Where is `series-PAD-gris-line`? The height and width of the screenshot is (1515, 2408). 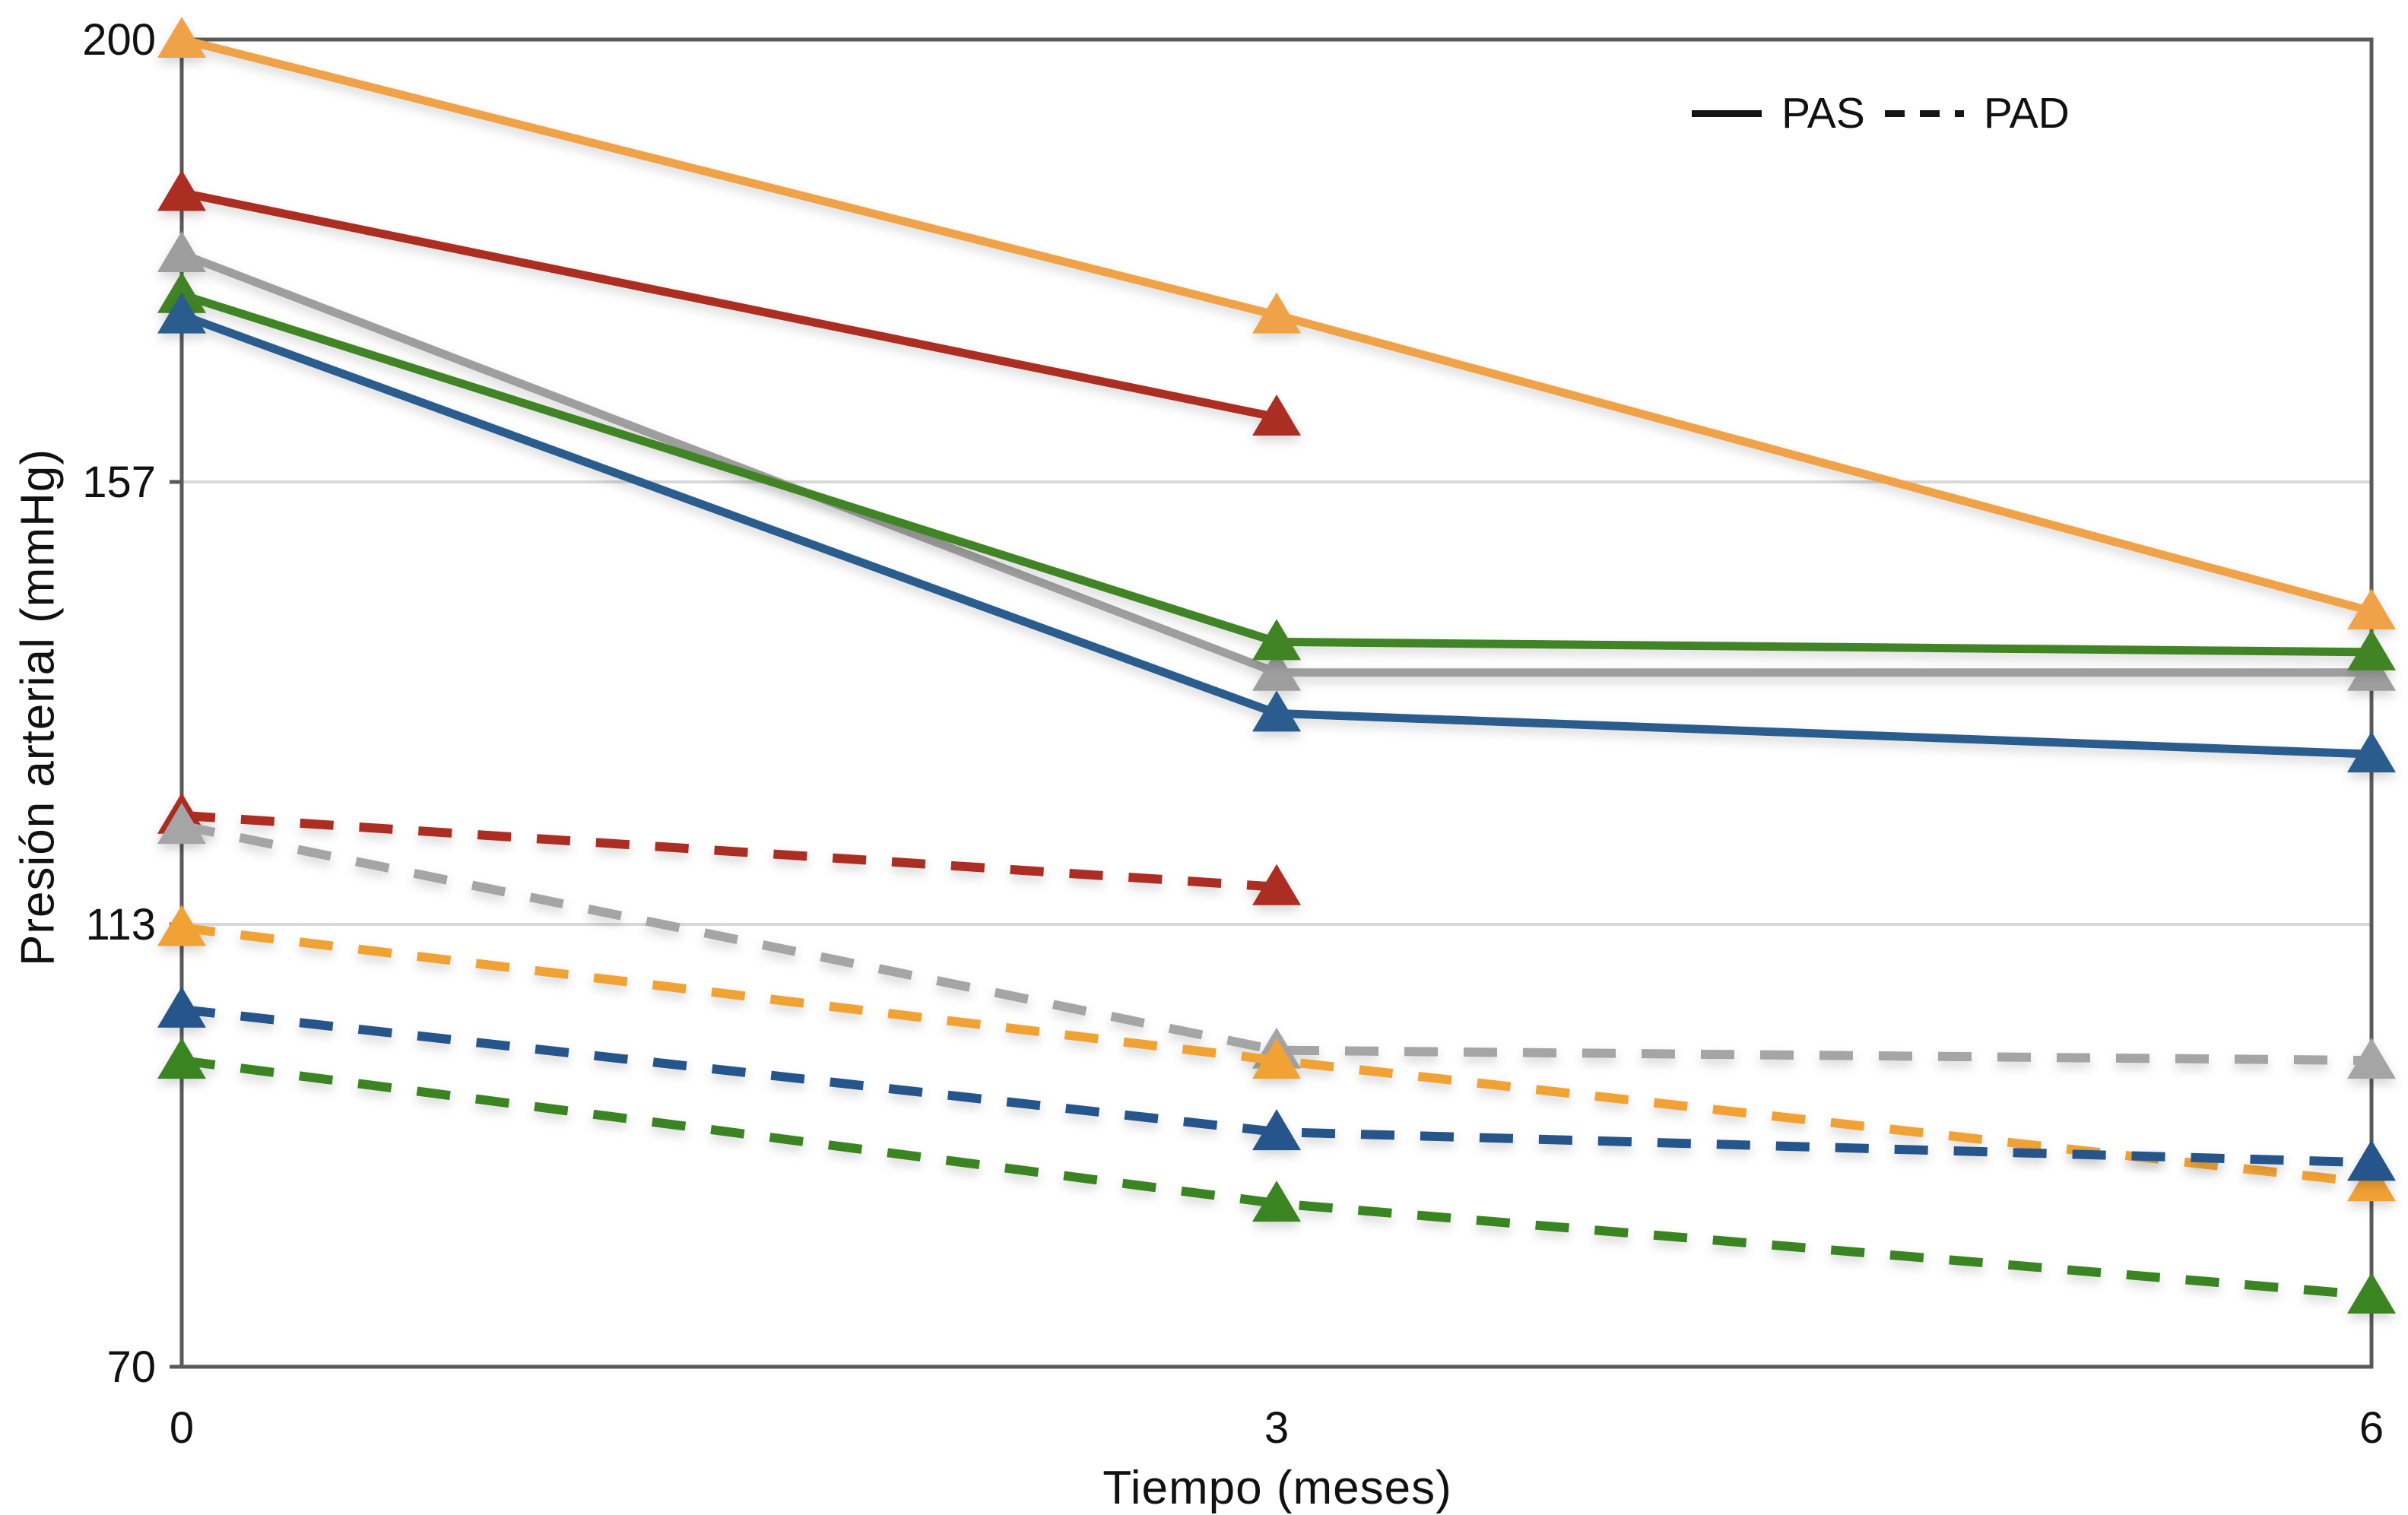
series-PAD-gris-line is located at coordinates (1276, 943).